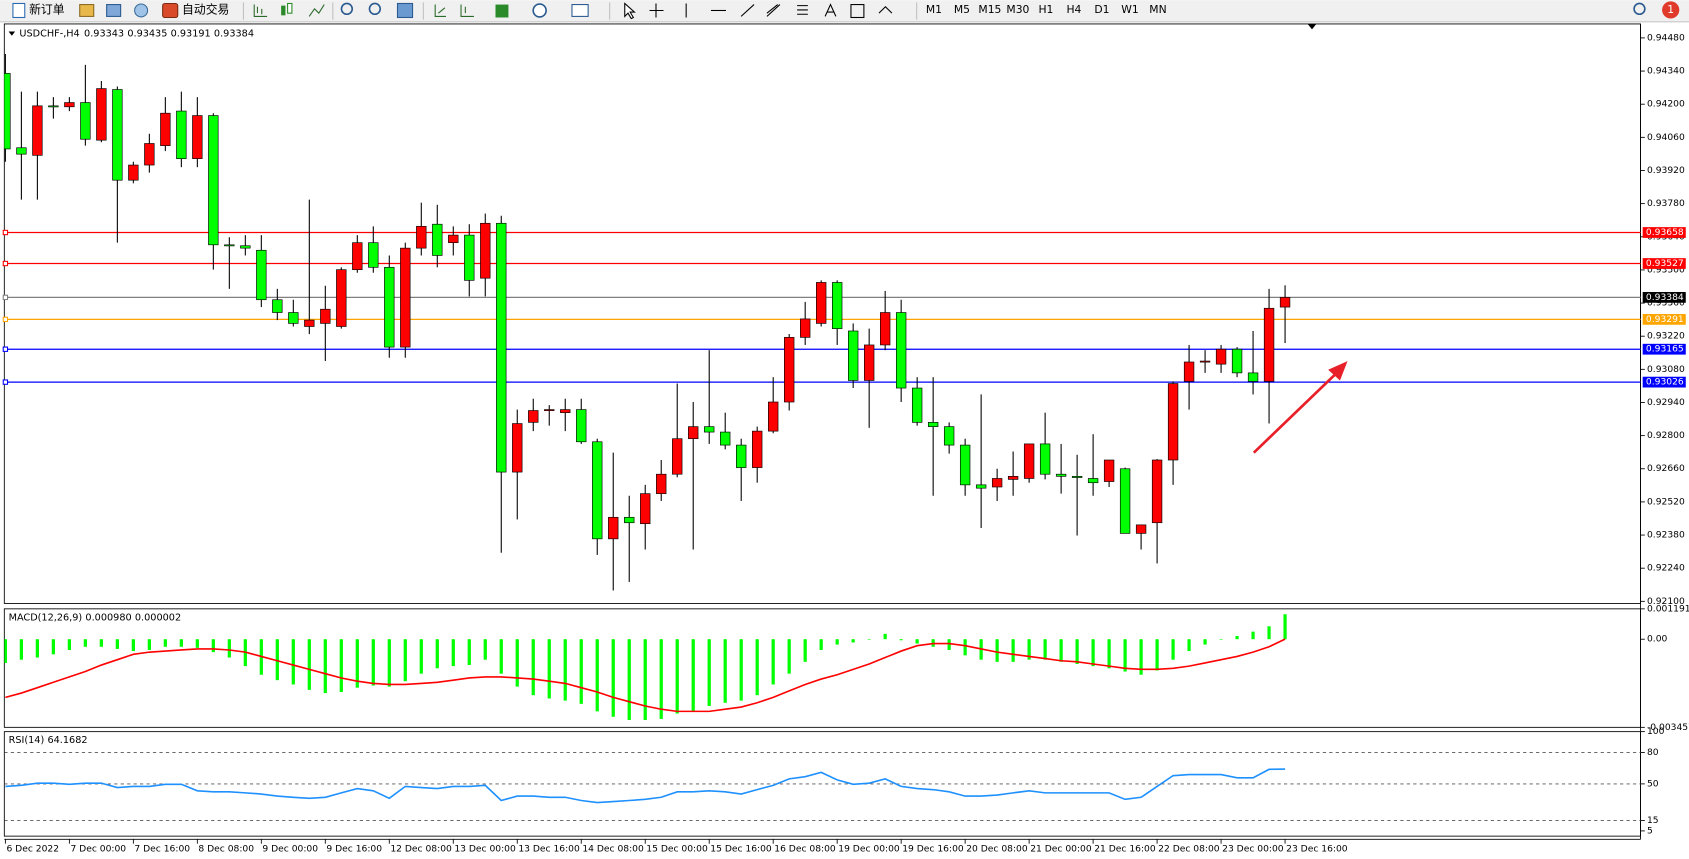 This screenshot has height=859, width=1689. What do you see at coordinates (1312, 26) in the screenshot?
I see `shift-marker` at bounding box center [1312, 26].